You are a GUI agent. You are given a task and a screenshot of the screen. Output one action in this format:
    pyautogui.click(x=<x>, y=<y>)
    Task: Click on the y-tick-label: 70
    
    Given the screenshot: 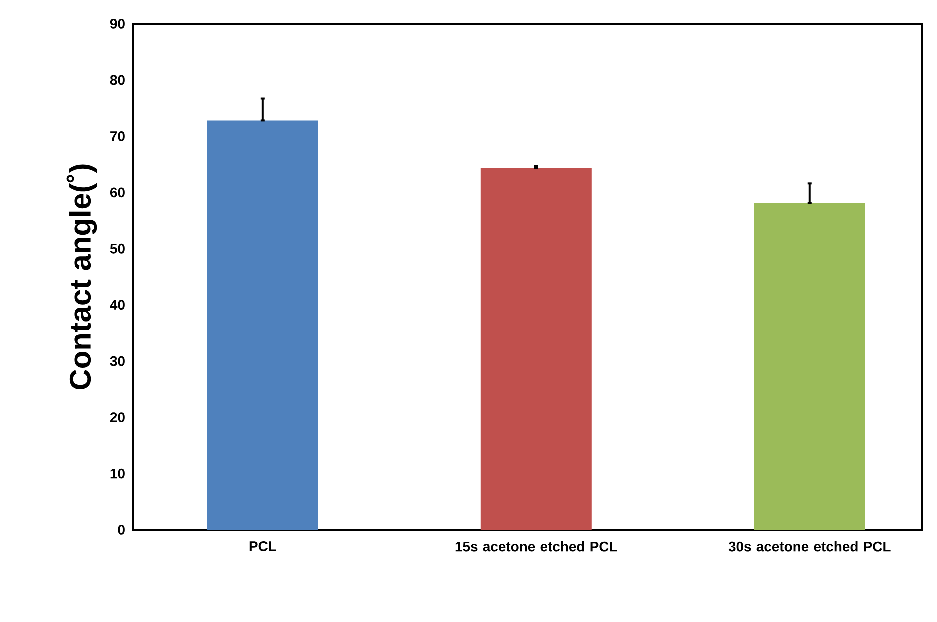 What is the action you would take?
    pyautogui.click(x=117, y=136)
    